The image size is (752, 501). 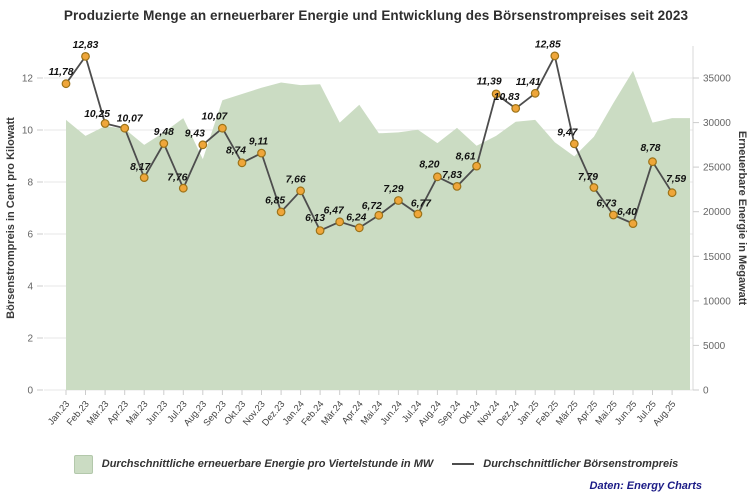 I want to click on price-data-label: 7,76, so click(x=177, y=178).